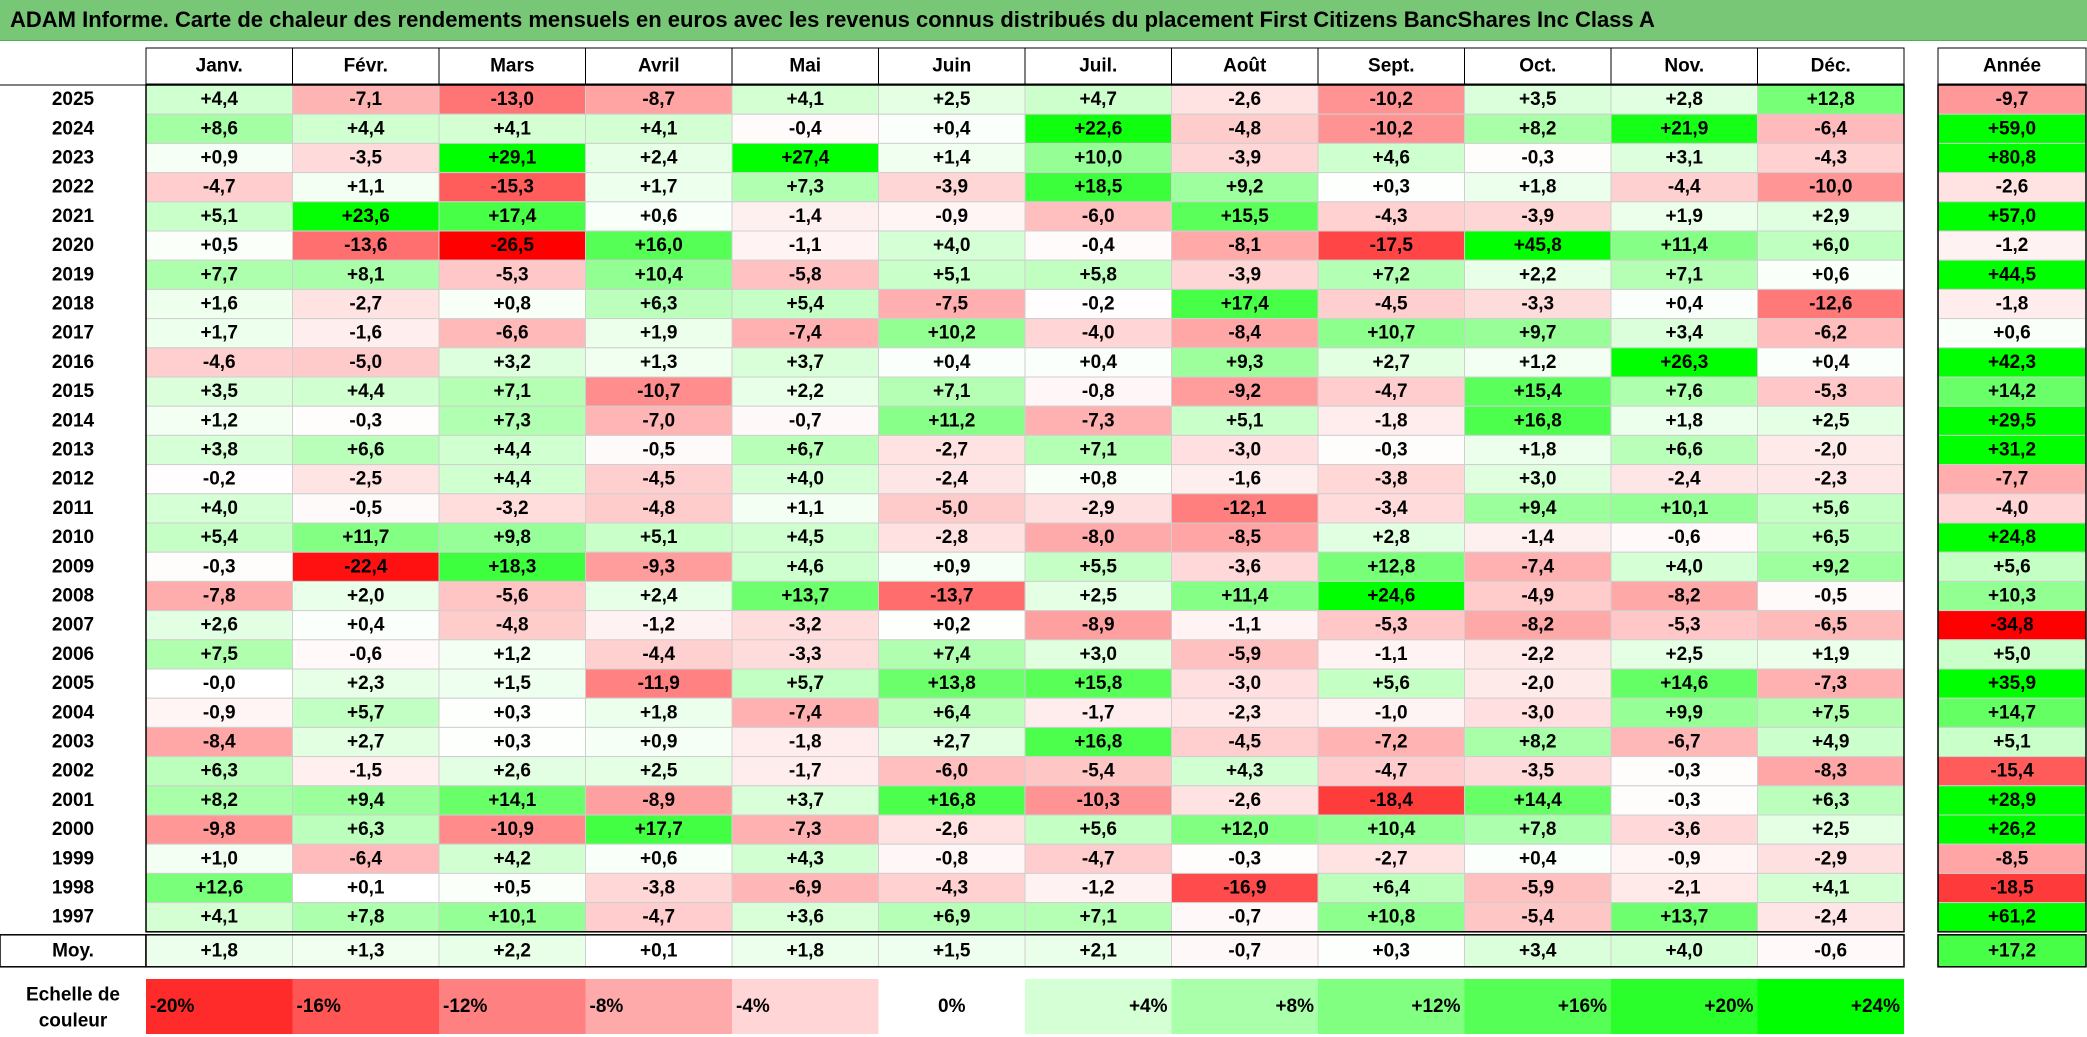 The width and height of the screenshot is (2087, 1037). I want to click on heatmap-cell-value: +3,0, so click(1098, 654).